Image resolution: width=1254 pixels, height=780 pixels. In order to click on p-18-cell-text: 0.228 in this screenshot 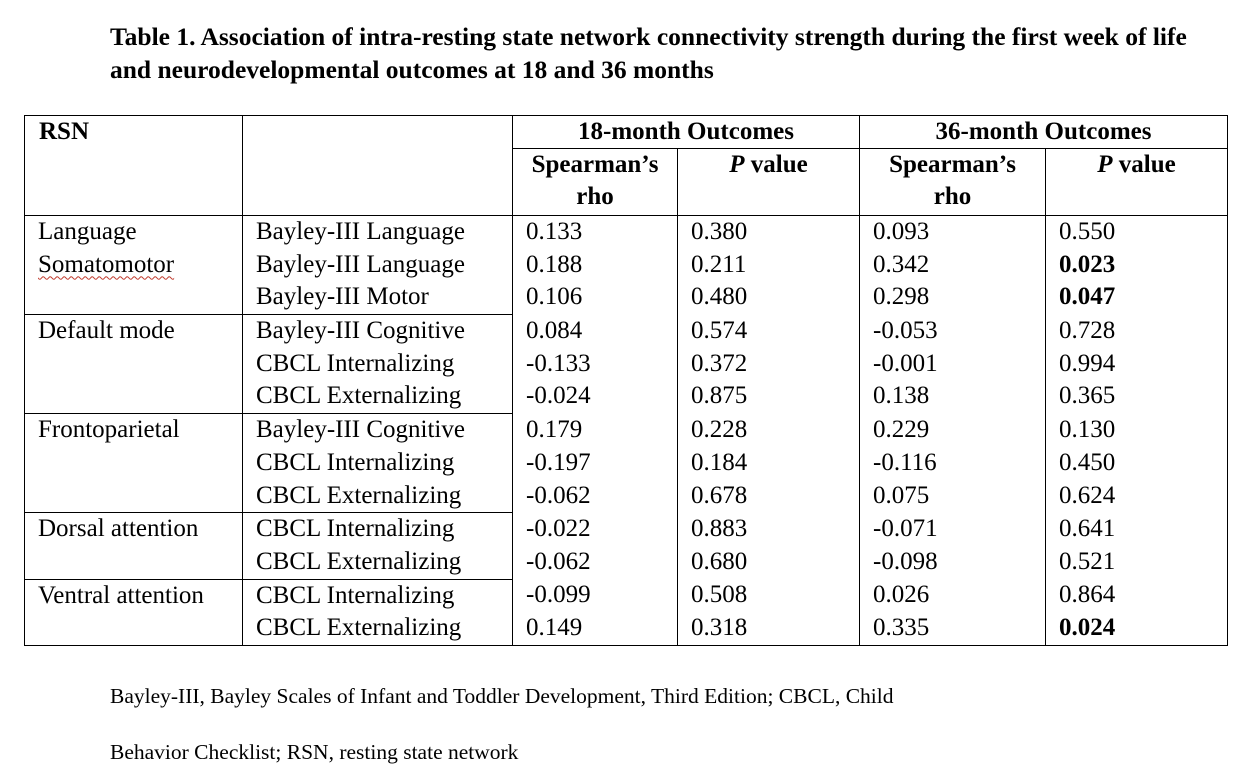, I will do `click(719, 429)`.